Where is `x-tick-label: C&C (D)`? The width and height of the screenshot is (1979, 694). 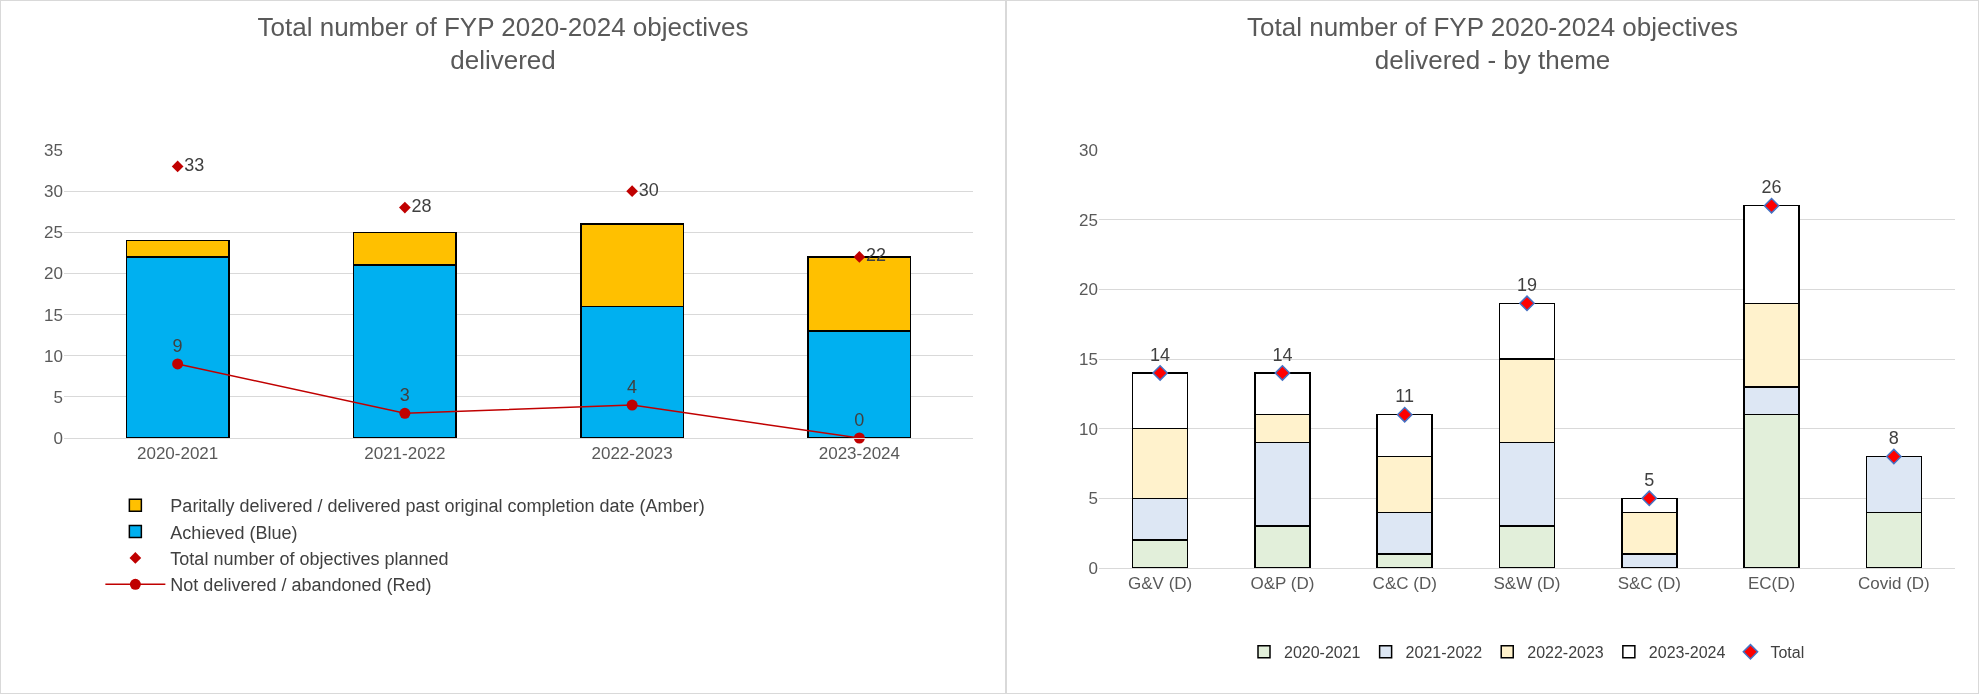
x-tick-label: C&C (D) is located at coordinates (1404, 584).